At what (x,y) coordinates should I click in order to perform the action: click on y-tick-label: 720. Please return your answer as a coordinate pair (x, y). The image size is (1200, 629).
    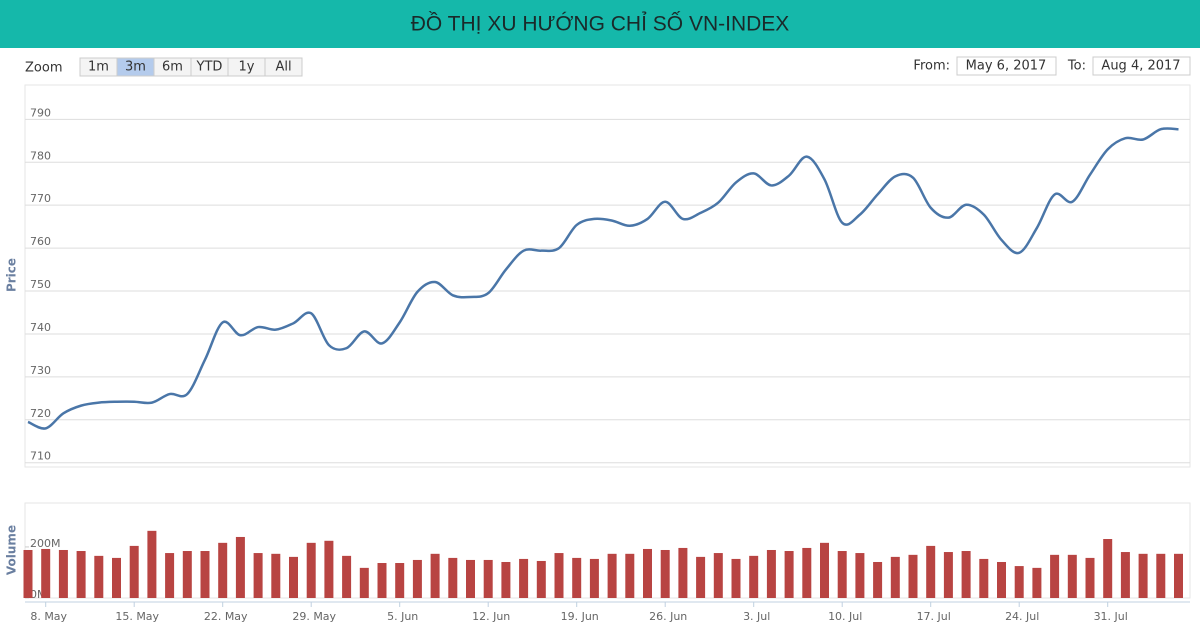
    Looking at the image, I should click on (40, 413).